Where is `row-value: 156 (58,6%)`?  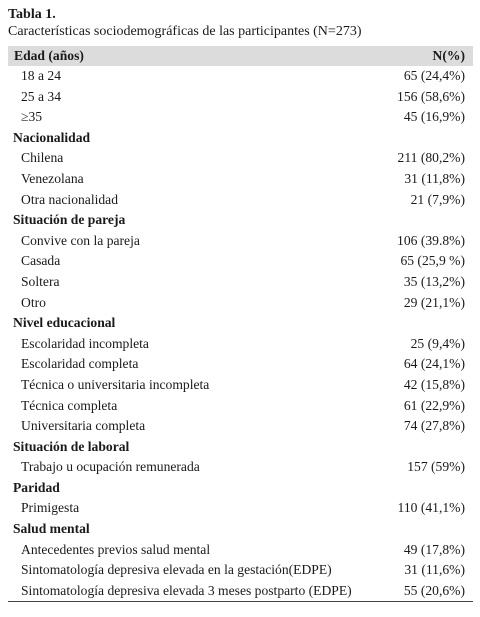 row-value: 156 (58,6%) is located at coordinates (431, 96).